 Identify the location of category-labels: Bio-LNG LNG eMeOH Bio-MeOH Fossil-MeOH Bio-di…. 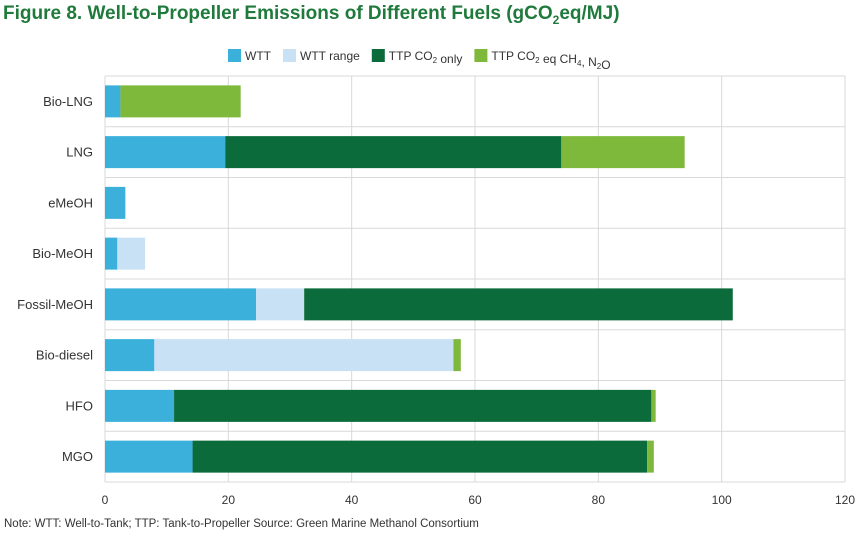
(55, 279).